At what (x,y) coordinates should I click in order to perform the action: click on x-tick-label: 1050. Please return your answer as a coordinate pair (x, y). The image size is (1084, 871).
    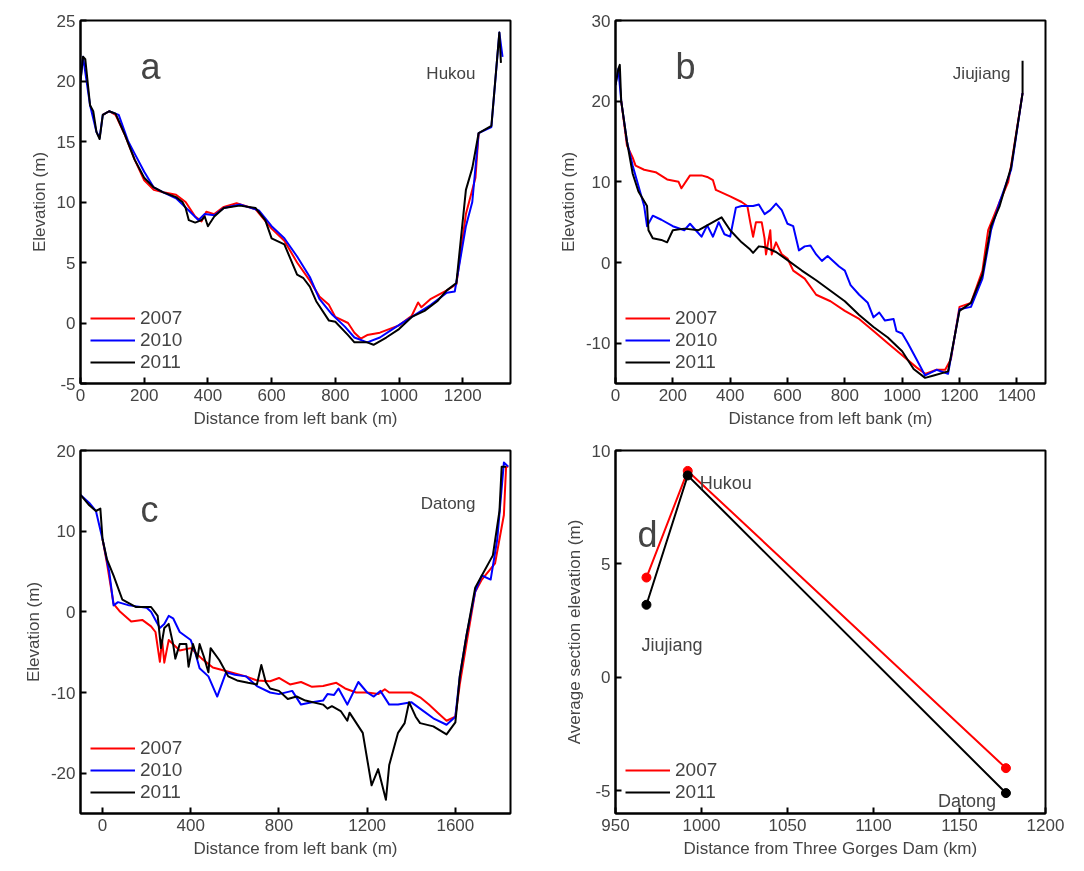
    Looking at the image, I should click on (787, 825).